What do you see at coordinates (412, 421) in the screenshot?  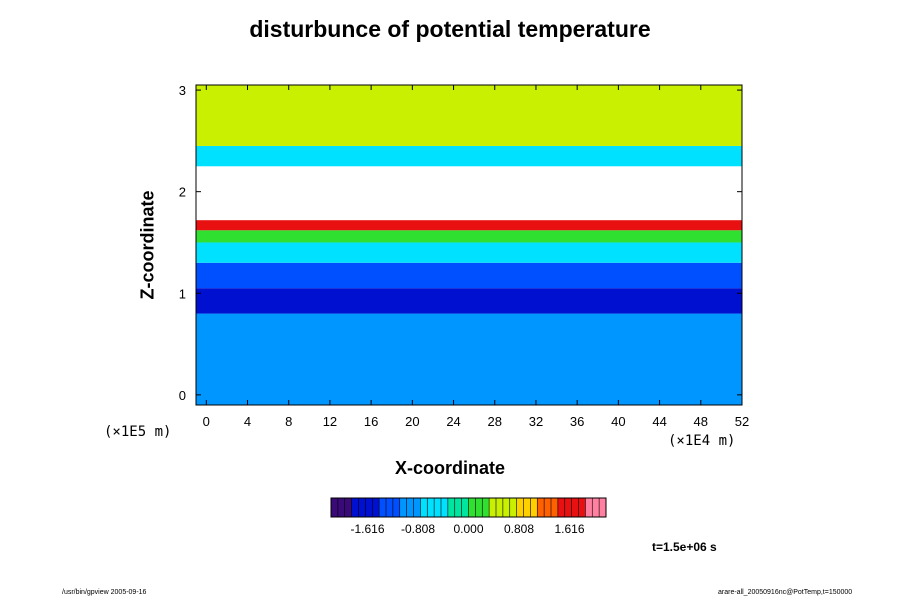 I see `x-tick-label-20: 20` at bounding box center [412, 421].